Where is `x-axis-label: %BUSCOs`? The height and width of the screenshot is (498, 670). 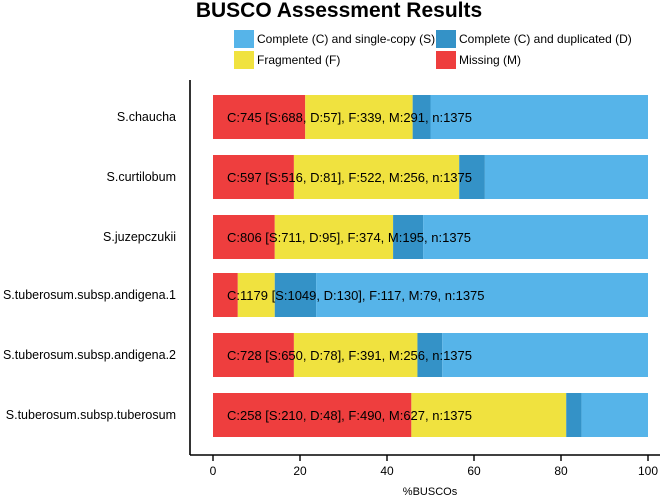
x-axis-label: %BUSCOs is located at coordinates (430, 492).